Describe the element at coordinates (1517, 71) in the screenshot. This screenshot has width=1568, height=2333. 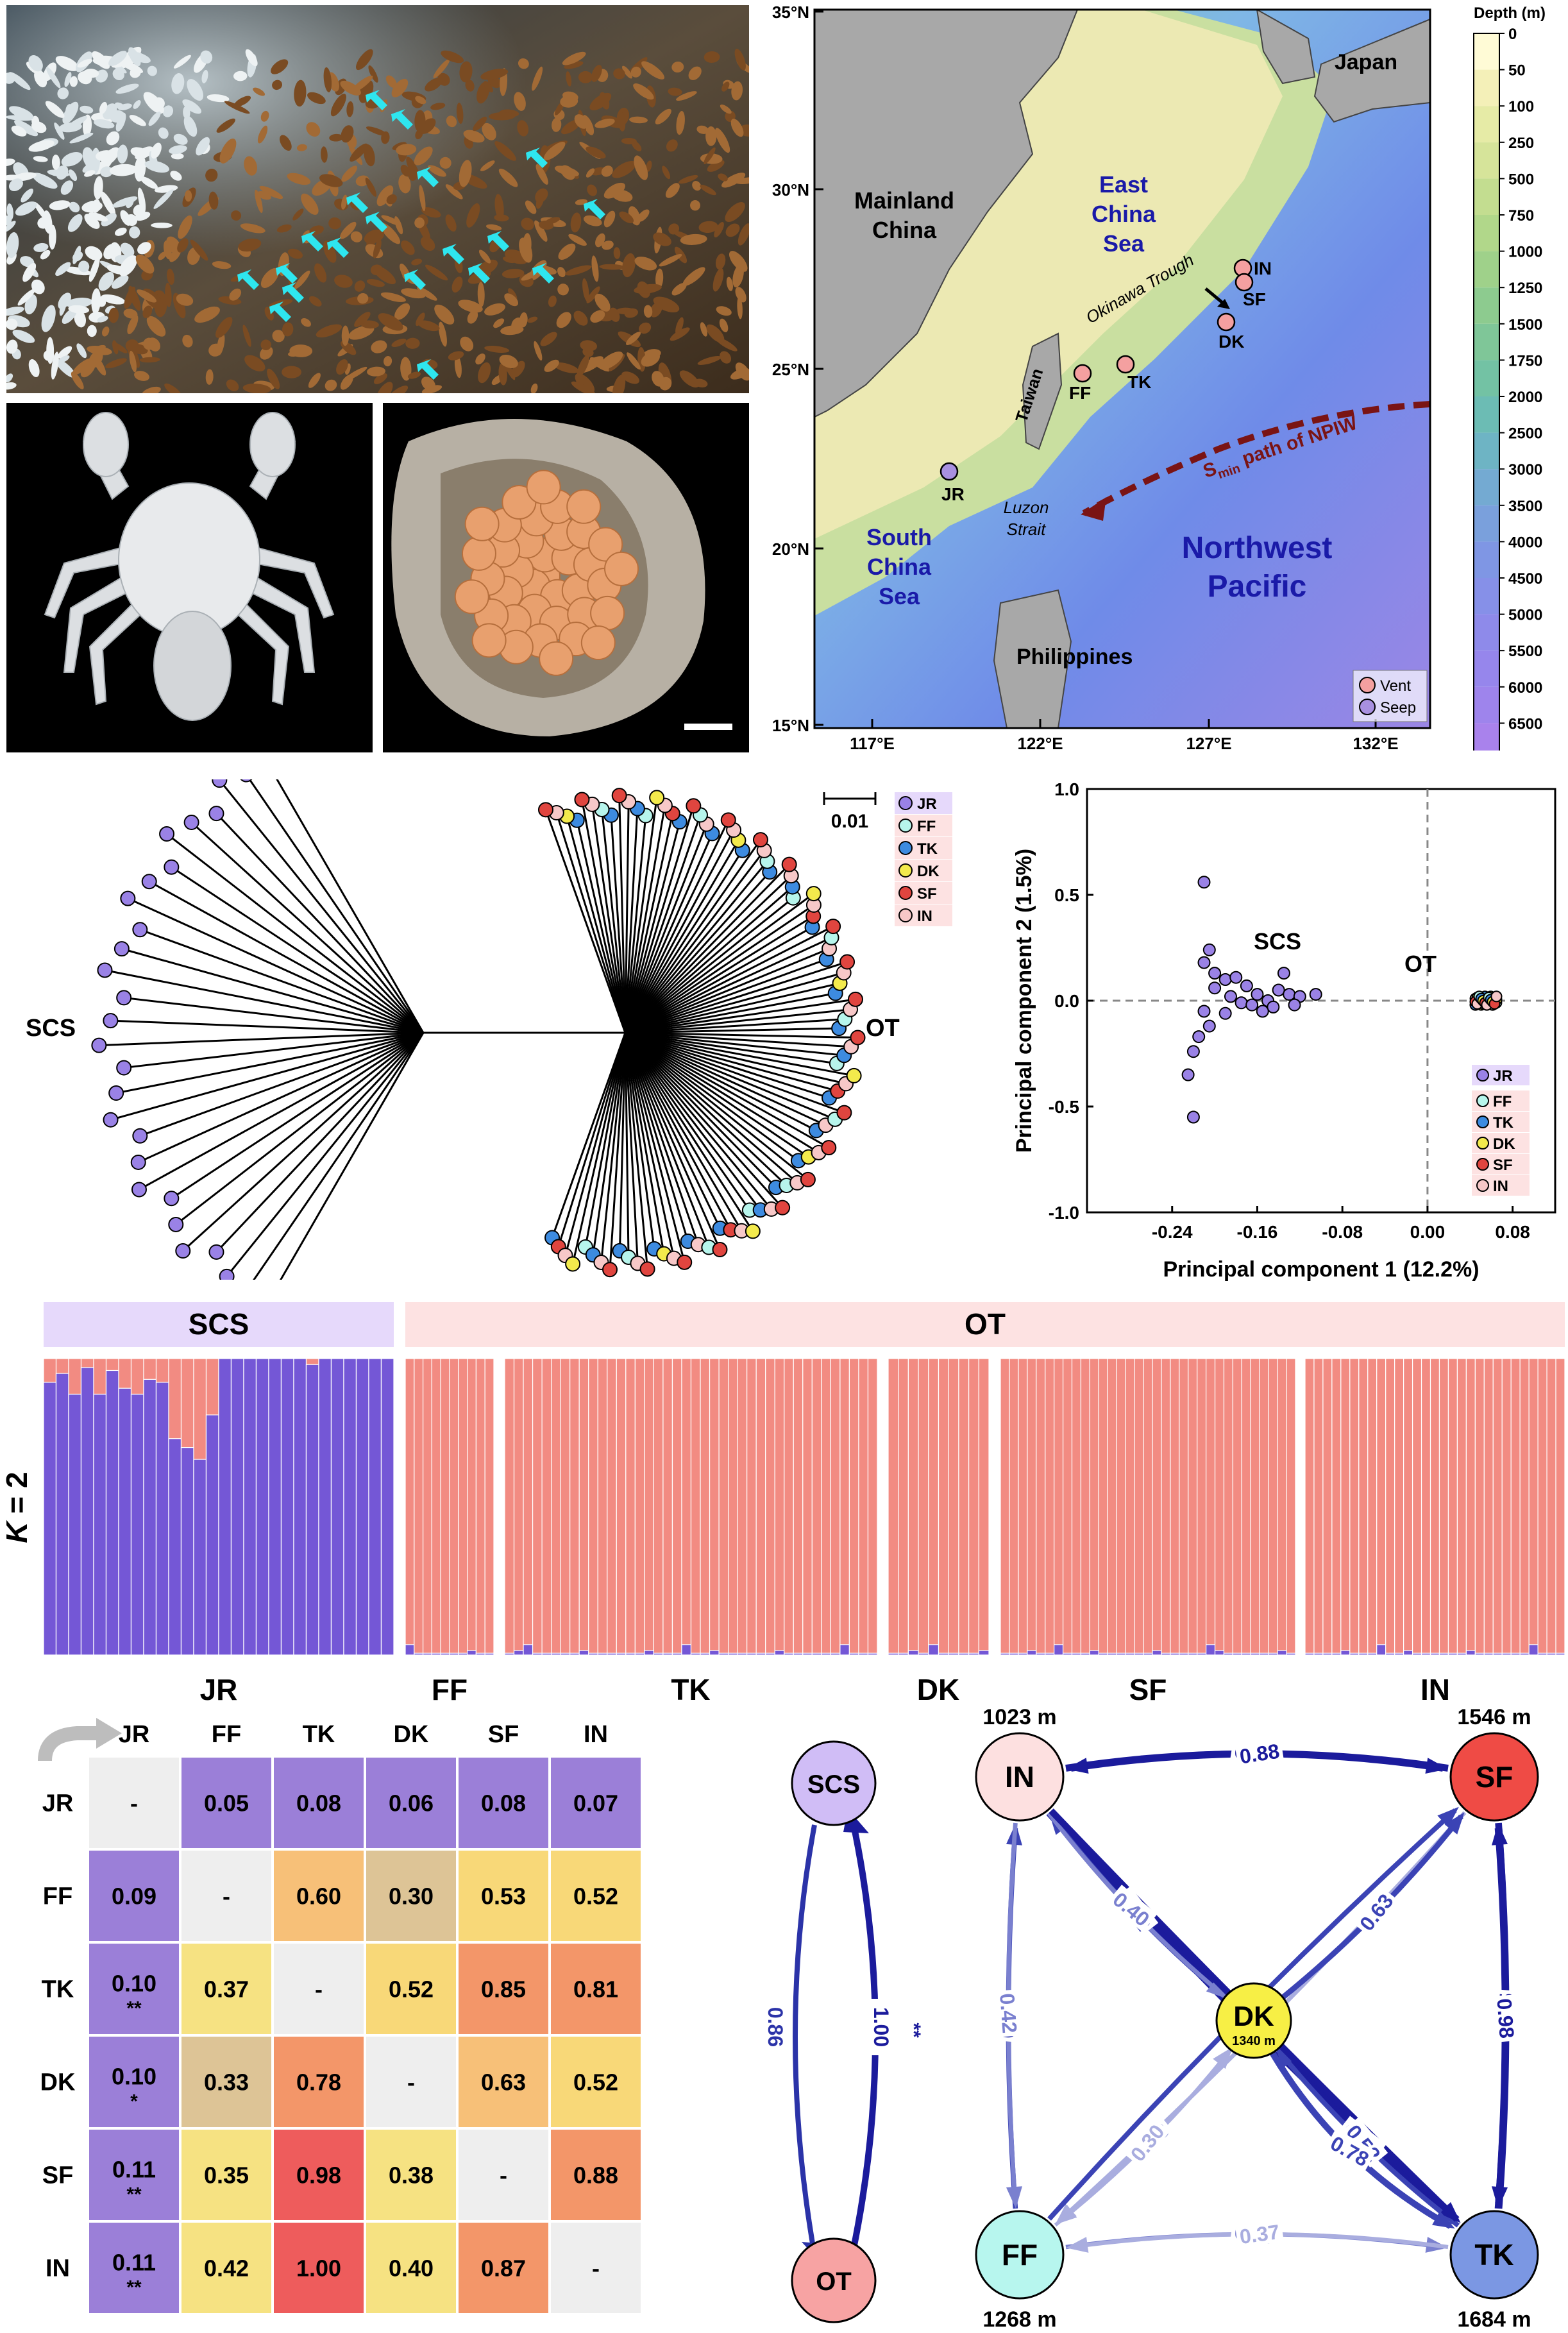
I see `depth-tick: 50` at that location.